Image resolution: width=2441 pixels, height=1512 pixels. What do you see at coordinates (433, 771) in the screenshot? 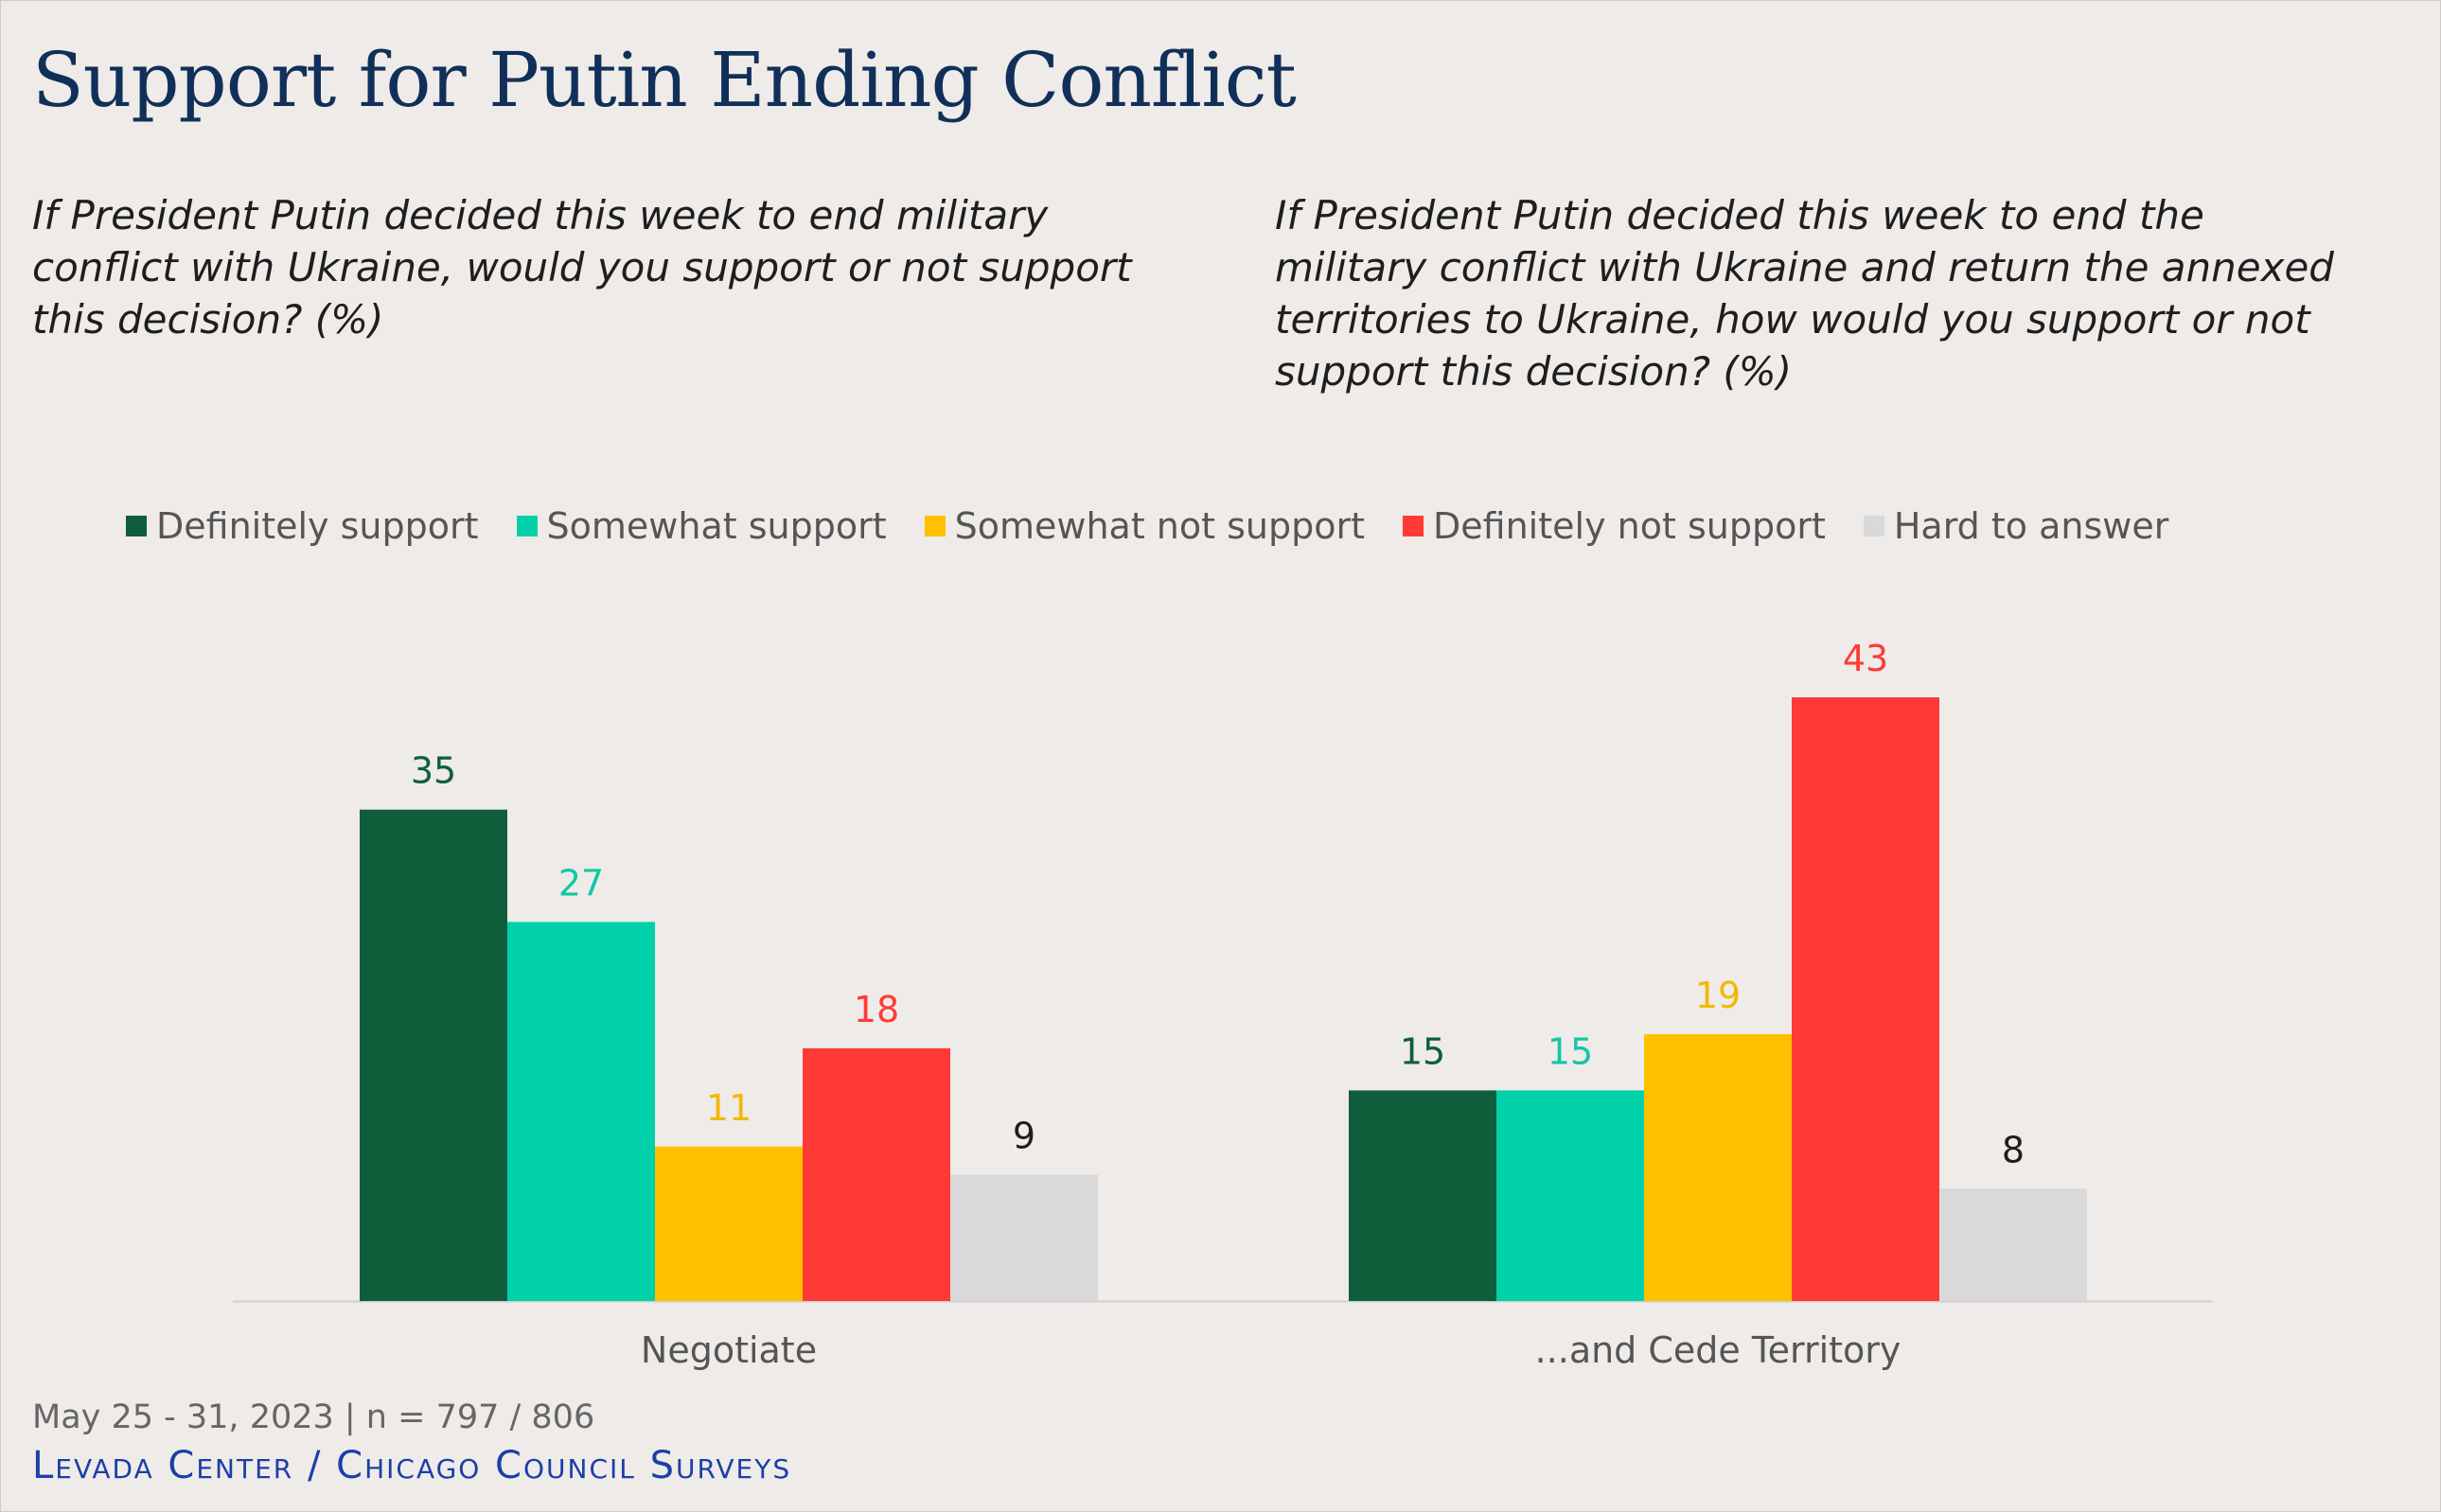
I see `data-label: 35` at bounding box center [433, 771].